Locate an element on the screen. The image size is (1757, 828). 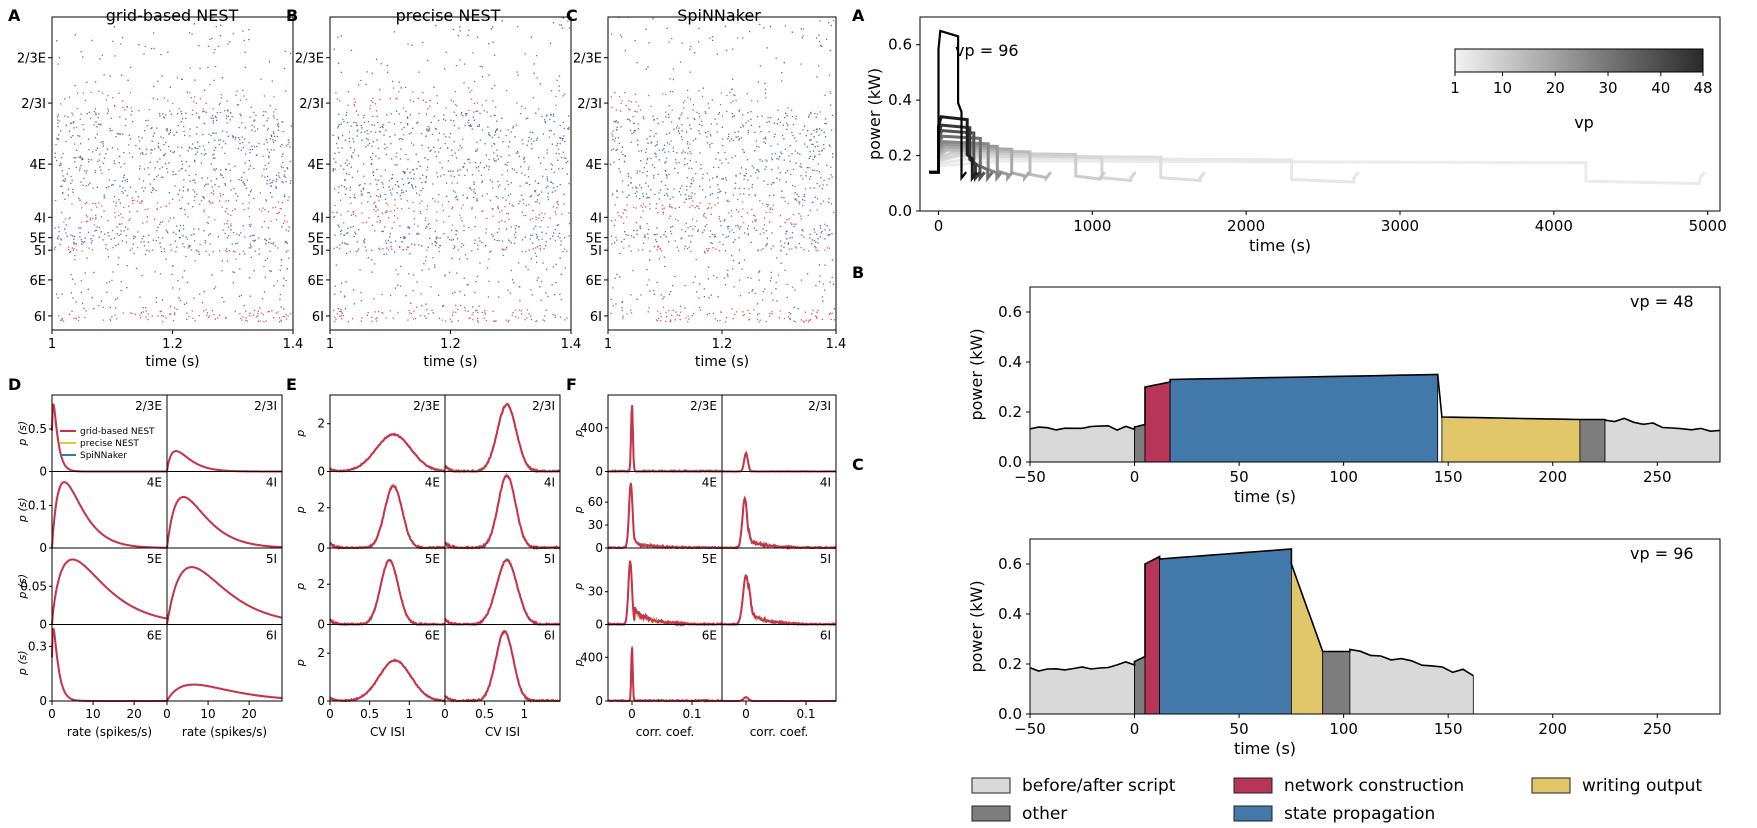
dist-panel-2-3I: 2/3I is located at coordinates (502, 433).